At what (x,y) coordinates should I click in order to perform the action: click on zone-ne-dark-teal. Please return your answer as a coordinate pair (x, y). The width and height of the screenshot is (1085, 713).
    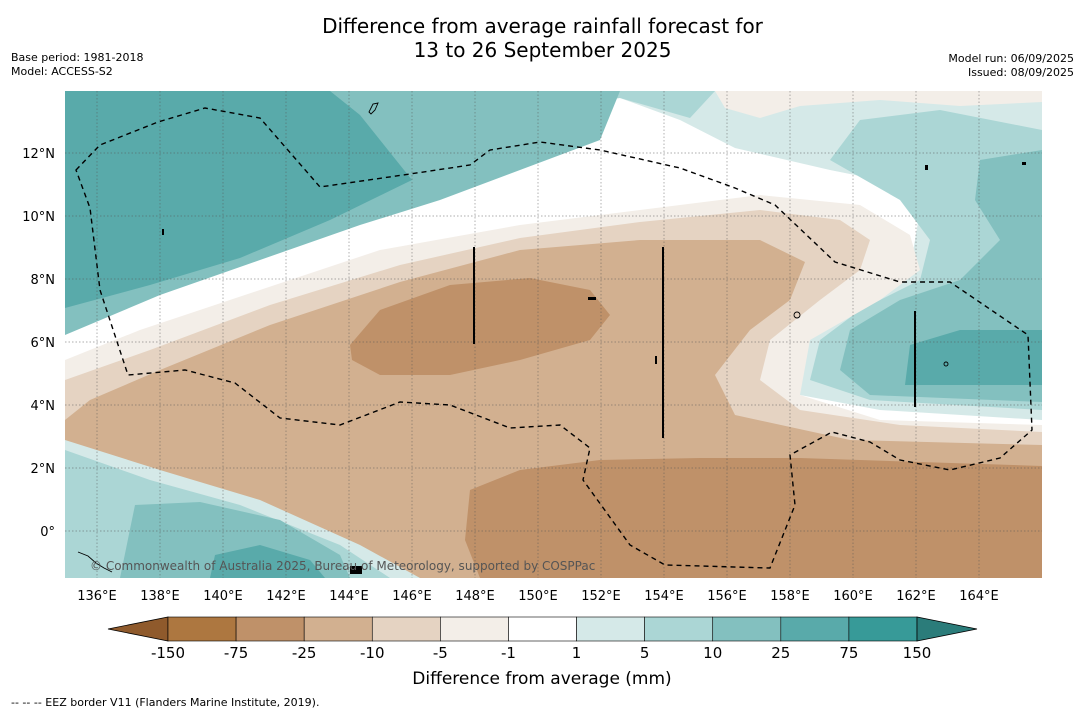
    Looking at the image, I should click on (973, 357).